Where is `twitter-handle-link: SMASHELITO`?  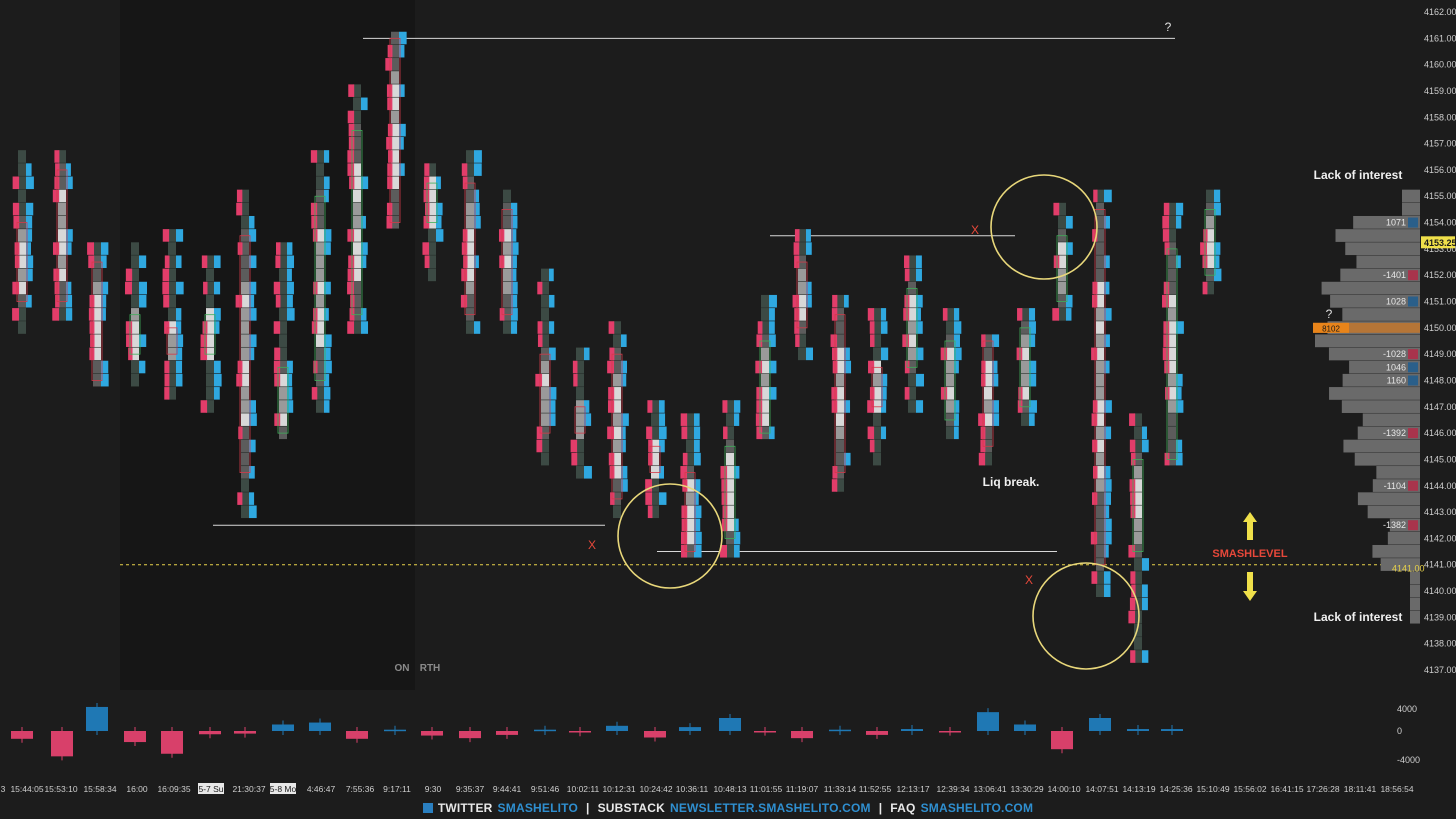
twitter-handle-link: SMASHELITO is located at coordinates (537, 807).